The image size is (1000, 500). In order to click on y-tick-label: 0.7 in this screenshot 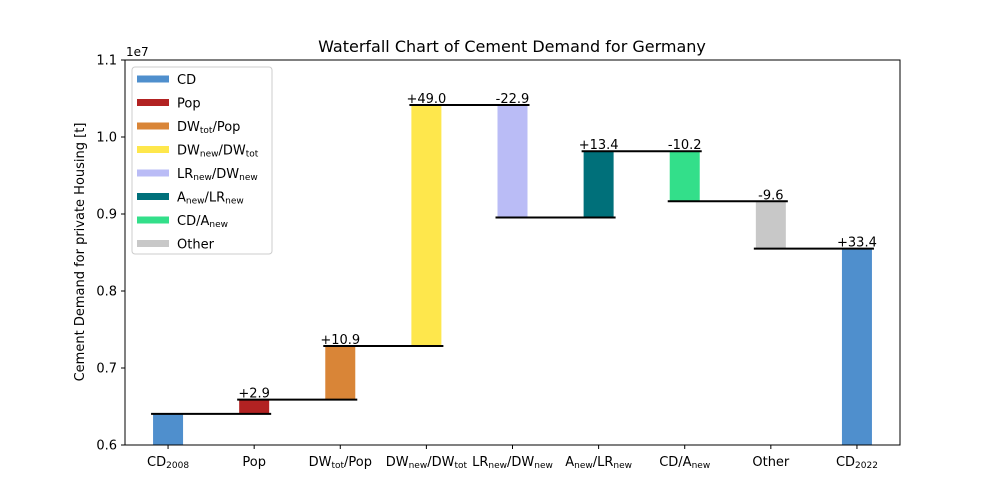, I will do `click(106, 369)`.